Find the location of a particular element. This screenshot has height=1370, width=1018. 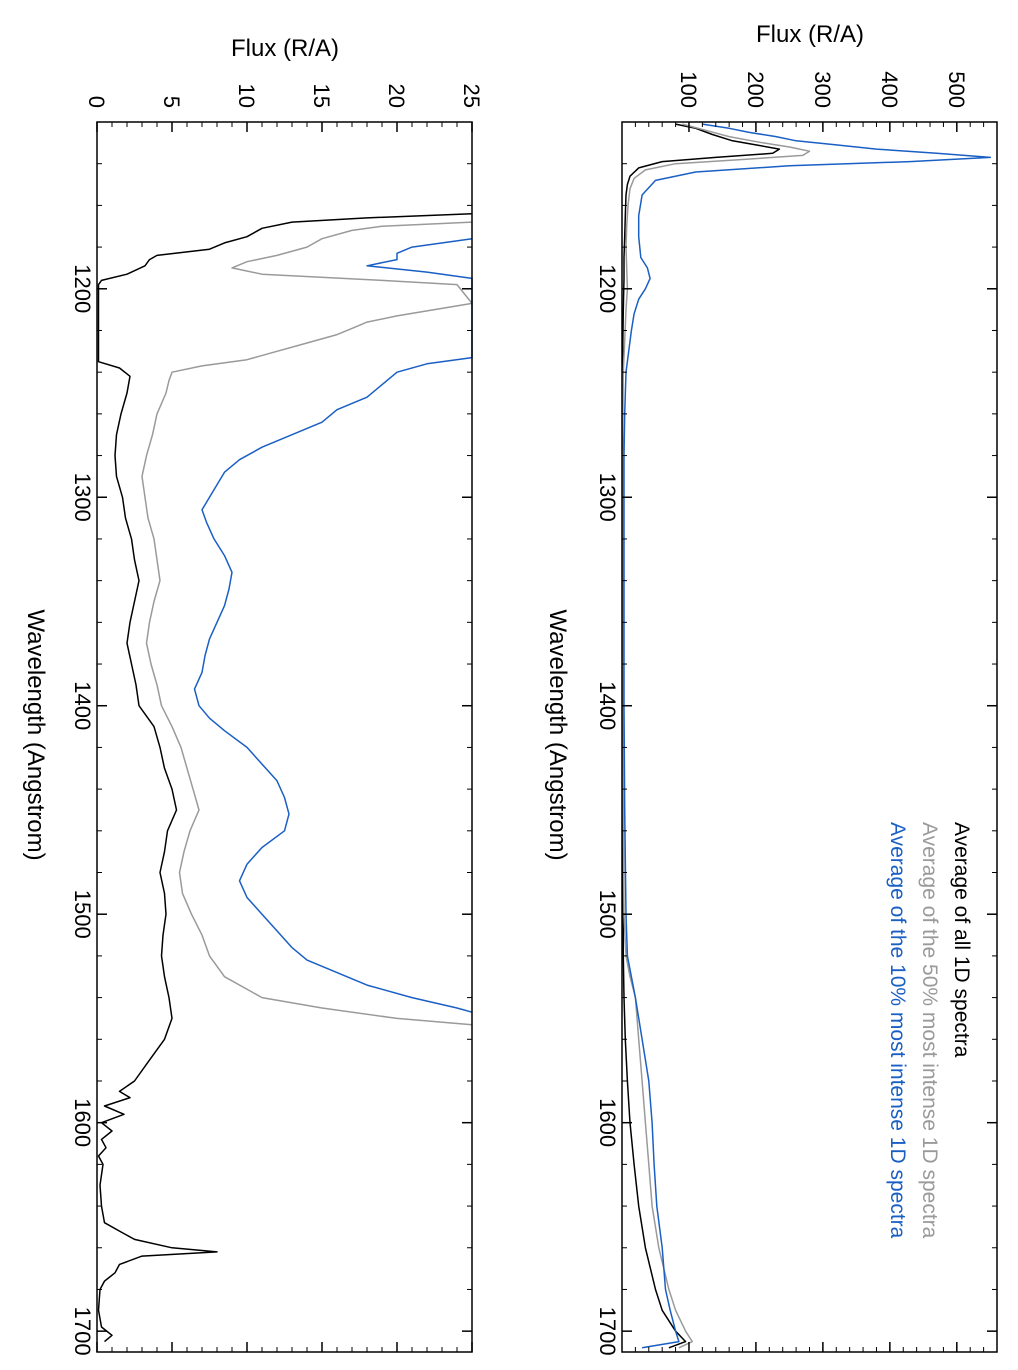

x-axis-label-top: Wavelength (Angstrom) is located at coordinates (557, 734).